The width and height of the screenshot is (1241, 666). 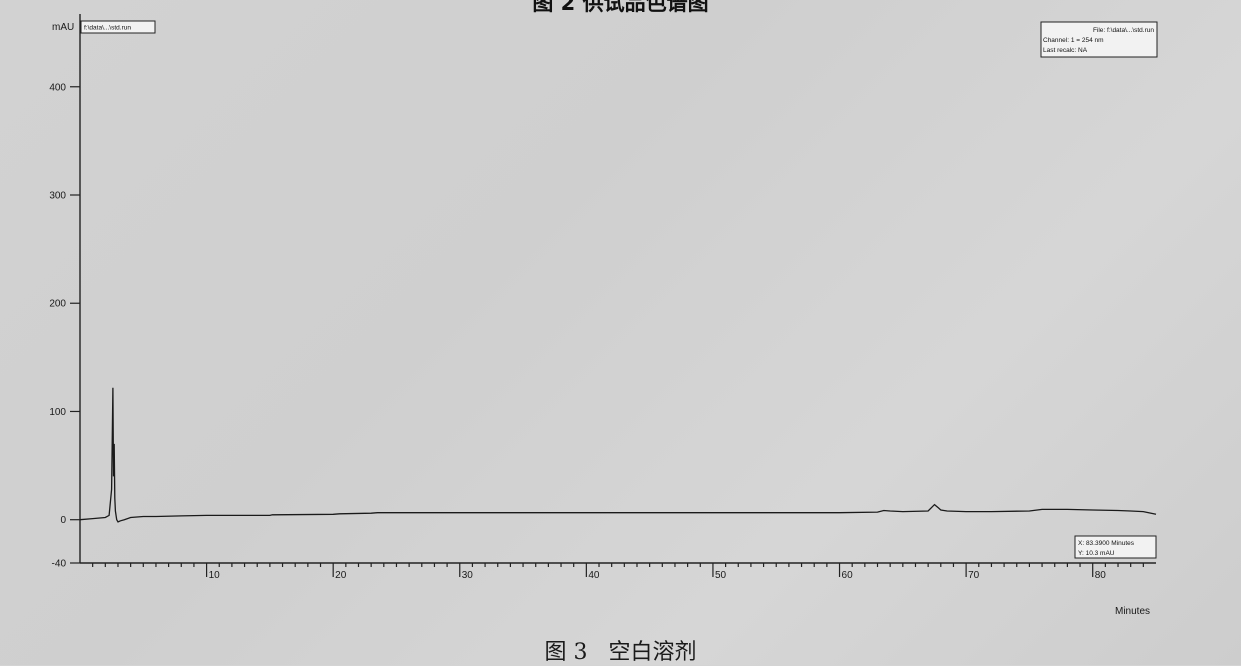 What do you see at coordinates (620, 7) in the screenshot?
I see `previous-figure-title-cutoff: 图 2 供试品色谱图` at bounding box center [620, 7].